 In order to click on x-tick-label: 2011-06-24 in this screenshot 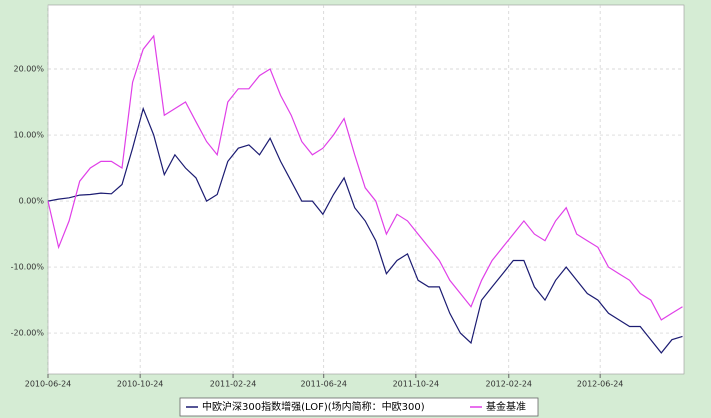, I will do `click(323, 384)`.